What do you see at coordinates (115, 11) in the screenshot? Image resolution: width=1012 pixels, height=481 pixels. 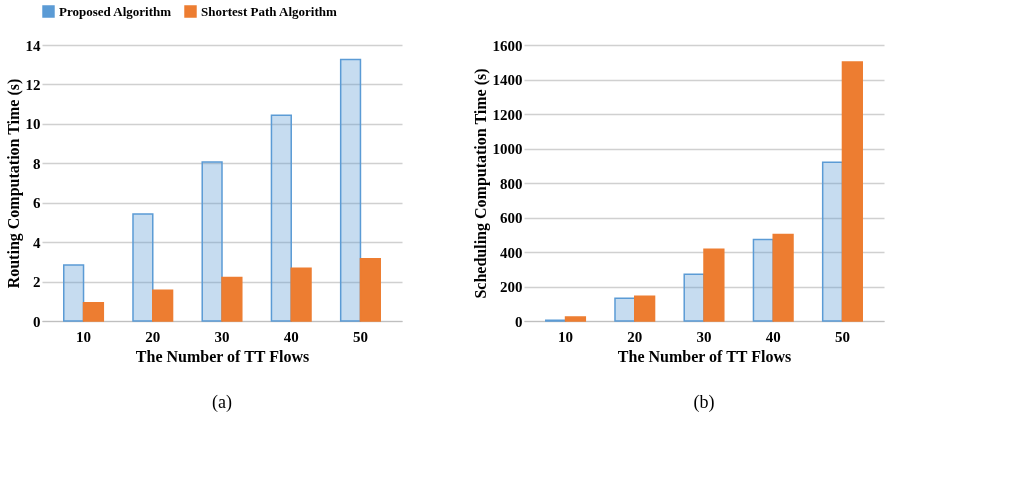 I see `legend-label: Proposed Algorithm` at bounding box center [115, 11].